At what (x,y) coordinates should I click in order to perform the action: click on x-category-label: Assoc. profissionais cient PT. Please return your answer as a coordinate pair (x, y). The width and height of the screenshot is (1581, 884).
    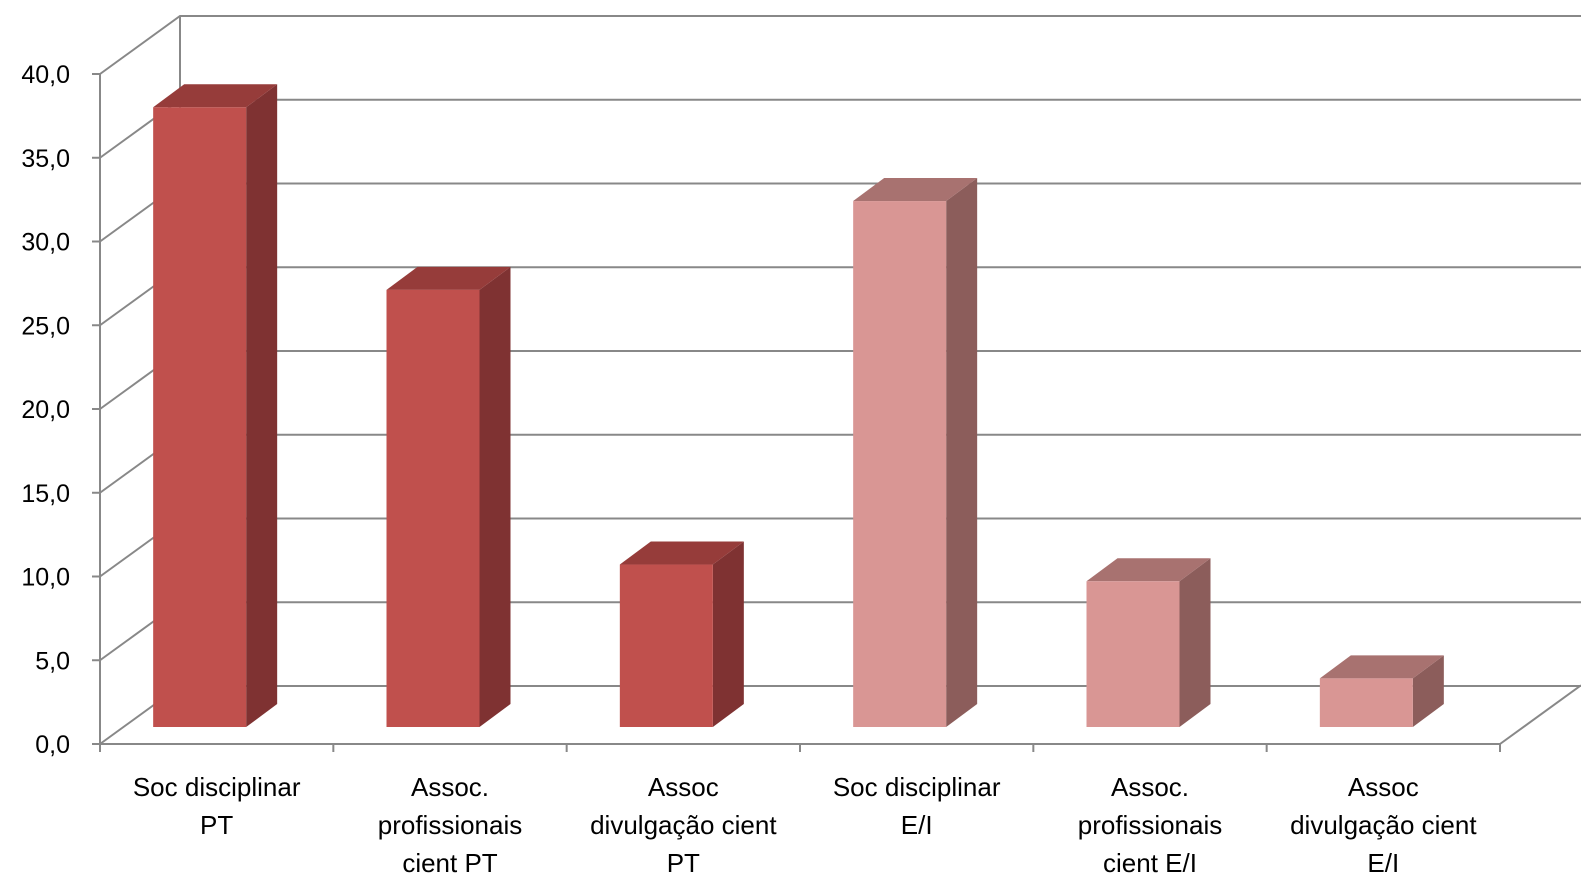
    Looking at the image, I should click on (450, 825).